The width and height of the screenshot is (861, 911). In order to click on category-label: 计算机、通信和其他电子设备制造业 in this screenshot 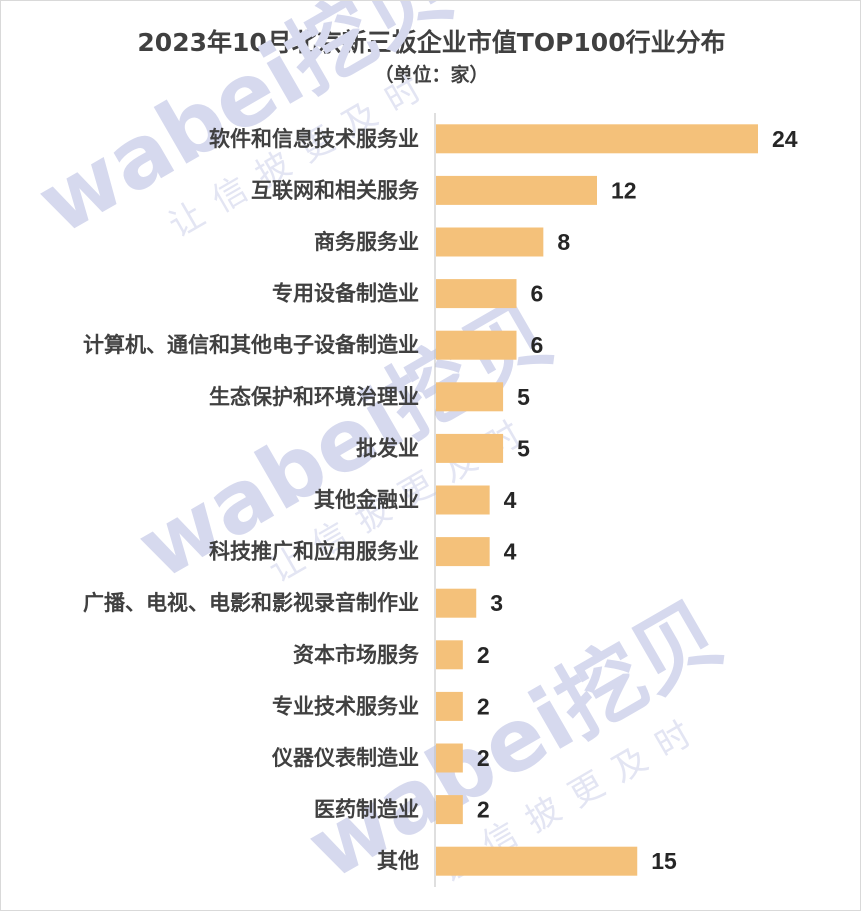, I will do `click(251, 345)`.